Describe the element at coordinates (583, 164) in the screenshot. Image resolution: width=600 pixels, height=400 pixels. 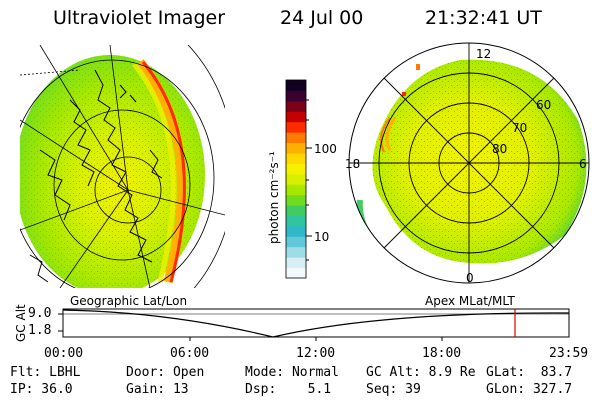
I see `mlt-label-6: 6` at that location.